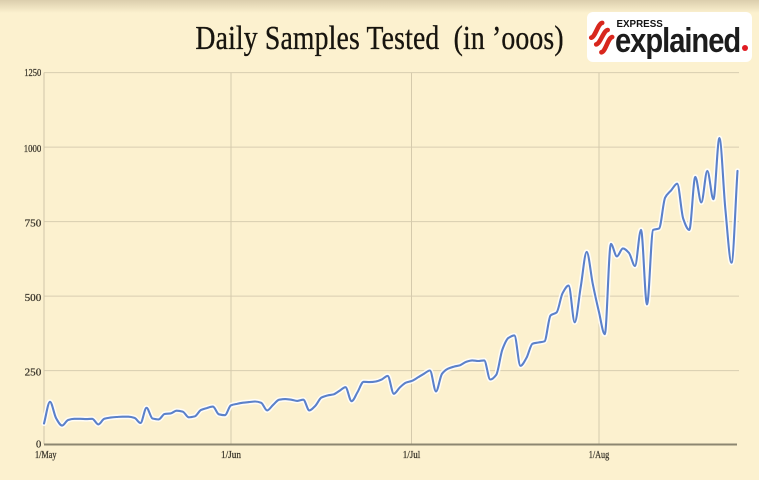  What do you see at coordinates (38, 445) in the screenshot?
I see `svg-text: 0` at bounding box center [38, 445].